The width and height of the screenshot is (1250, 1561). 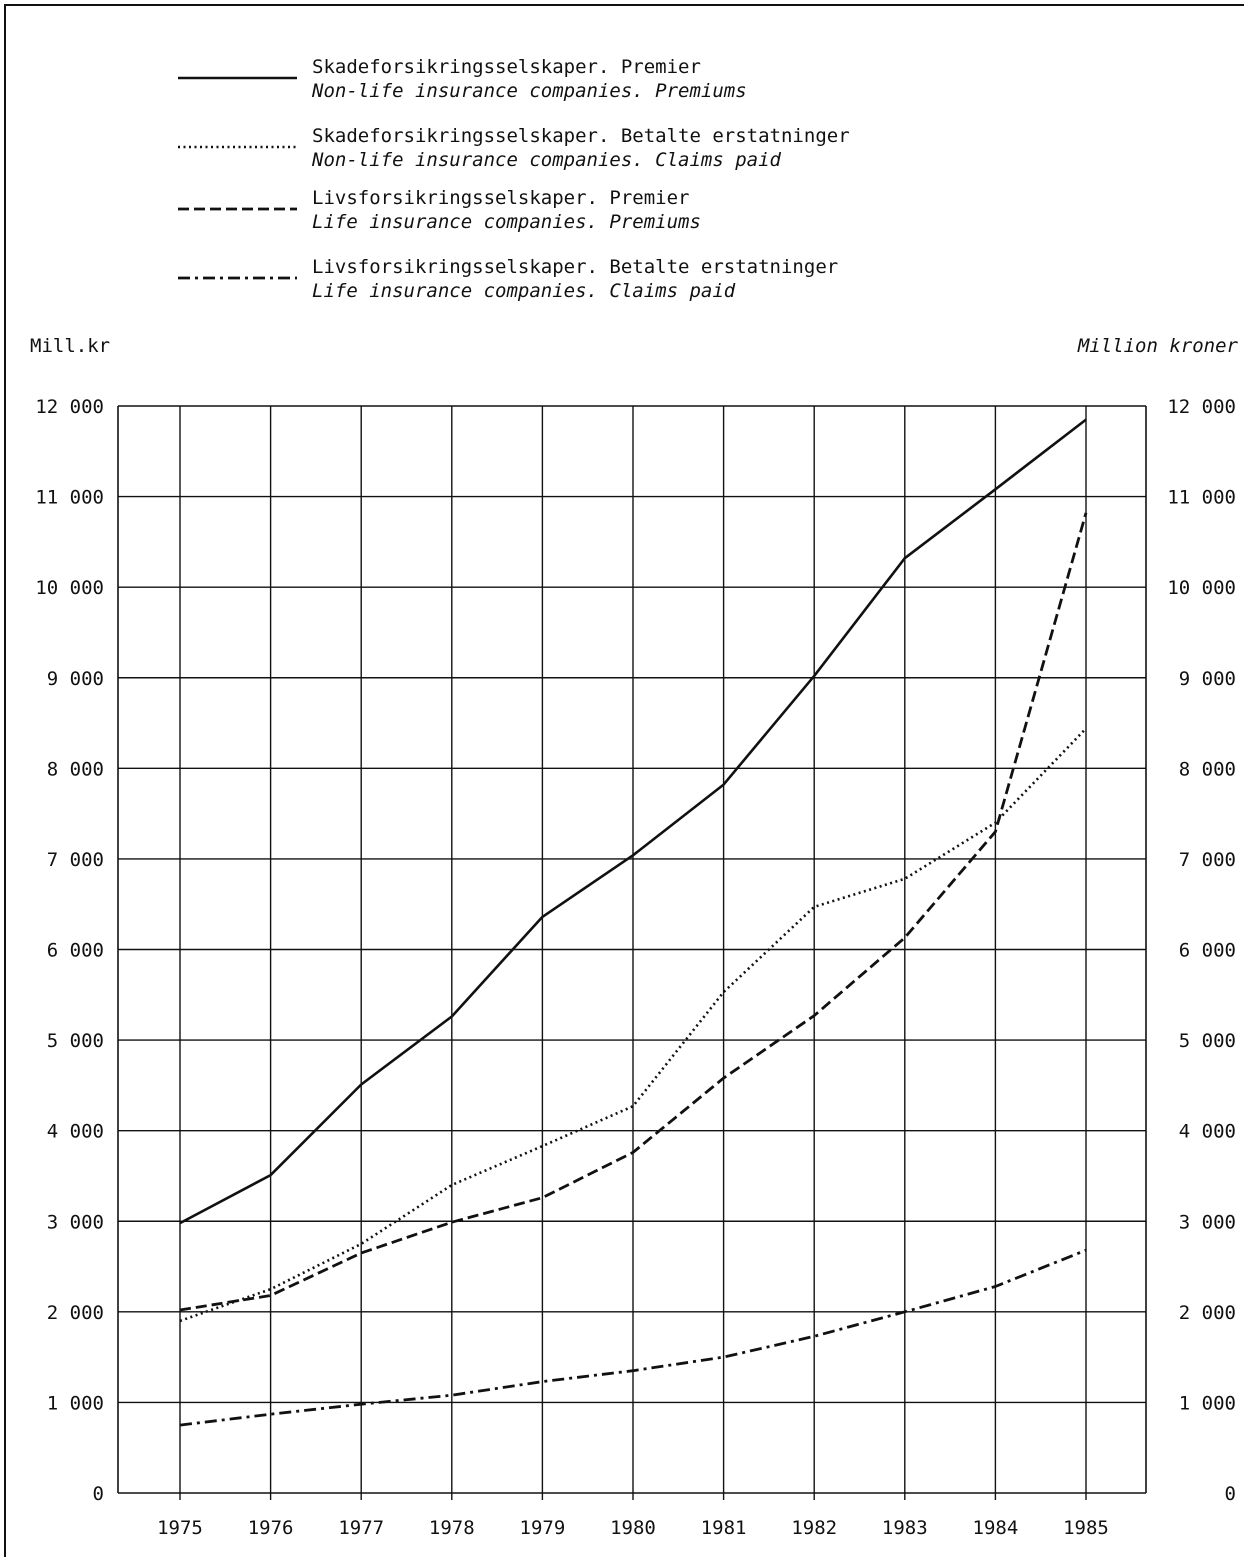 What do you see at coordinates (1201, 588) in the screenshot?
I see `y-tick-label-right: 10 000` at bounding box center [1201, 588].